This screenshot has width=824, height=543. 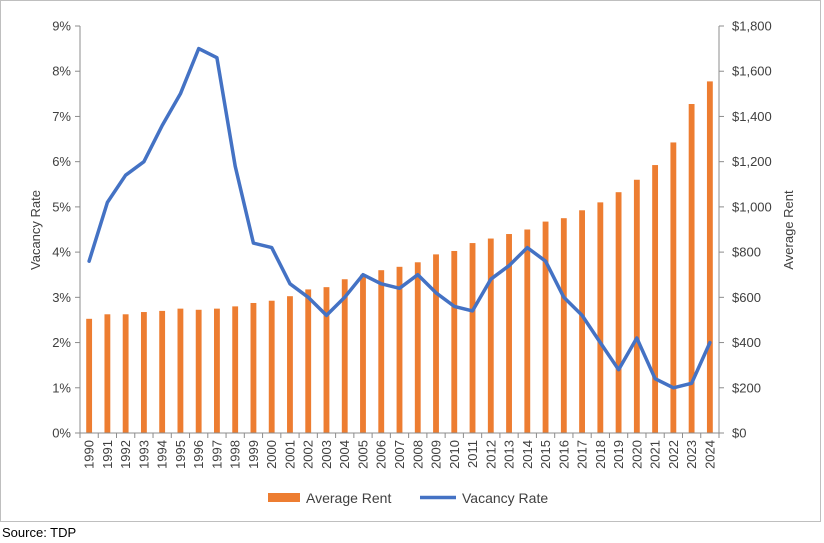 What do you see at coordinates (61, 26) in the screenshot?
I see `left-tick-label: 9%` at bounding box center [61, 26].